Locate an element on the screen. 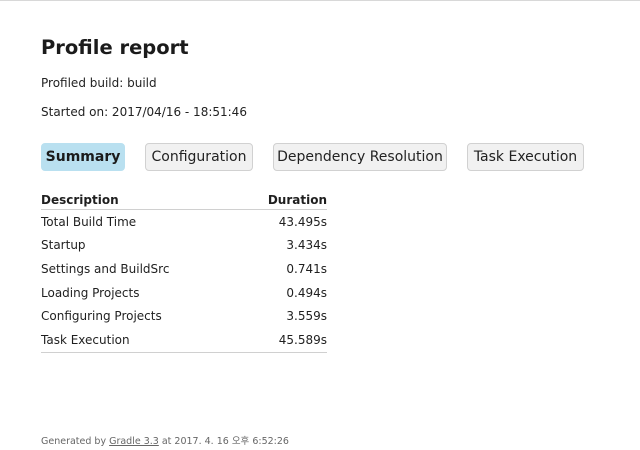 This screenshot has height=450, width=640. table-row: Settings and BuildSrc 0.741s is located at coordinates (184, 269).